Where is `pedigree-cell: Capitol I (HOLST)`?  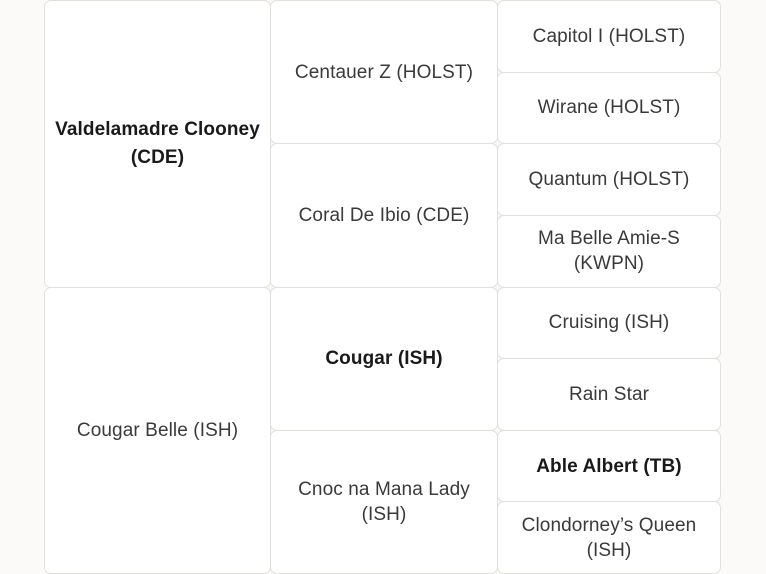
pedigree-cell: Capitol I (HOLST) is located at coordinates (609, 36).